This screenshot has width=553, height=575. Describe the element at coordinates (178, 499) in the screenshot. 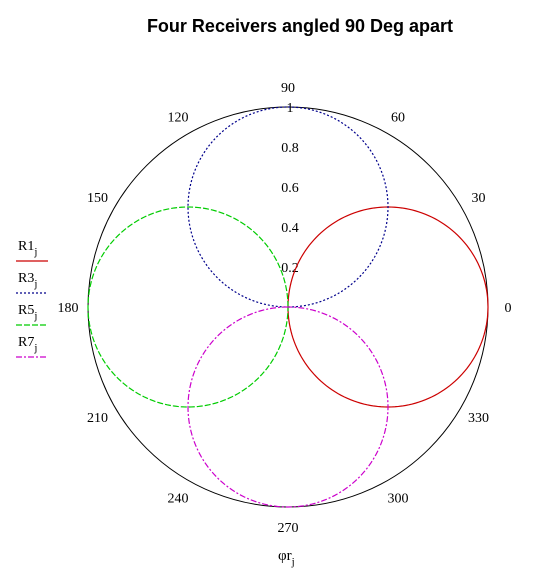

I see `angular-tick-label: 240` at that location.